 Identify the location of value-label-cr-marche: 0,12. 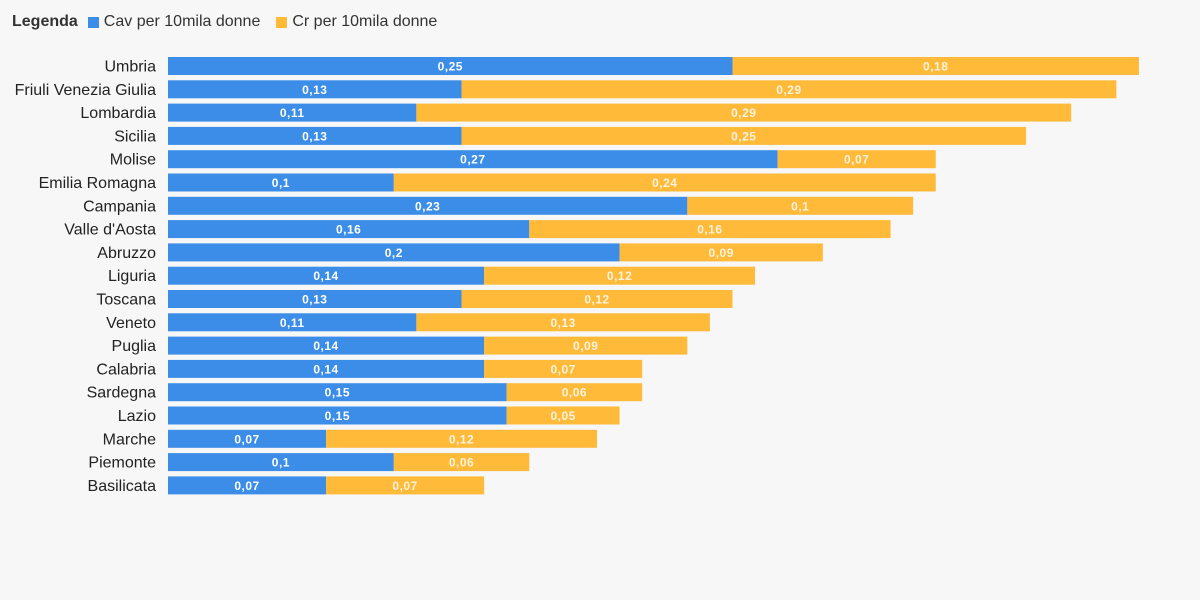
(461, 439).